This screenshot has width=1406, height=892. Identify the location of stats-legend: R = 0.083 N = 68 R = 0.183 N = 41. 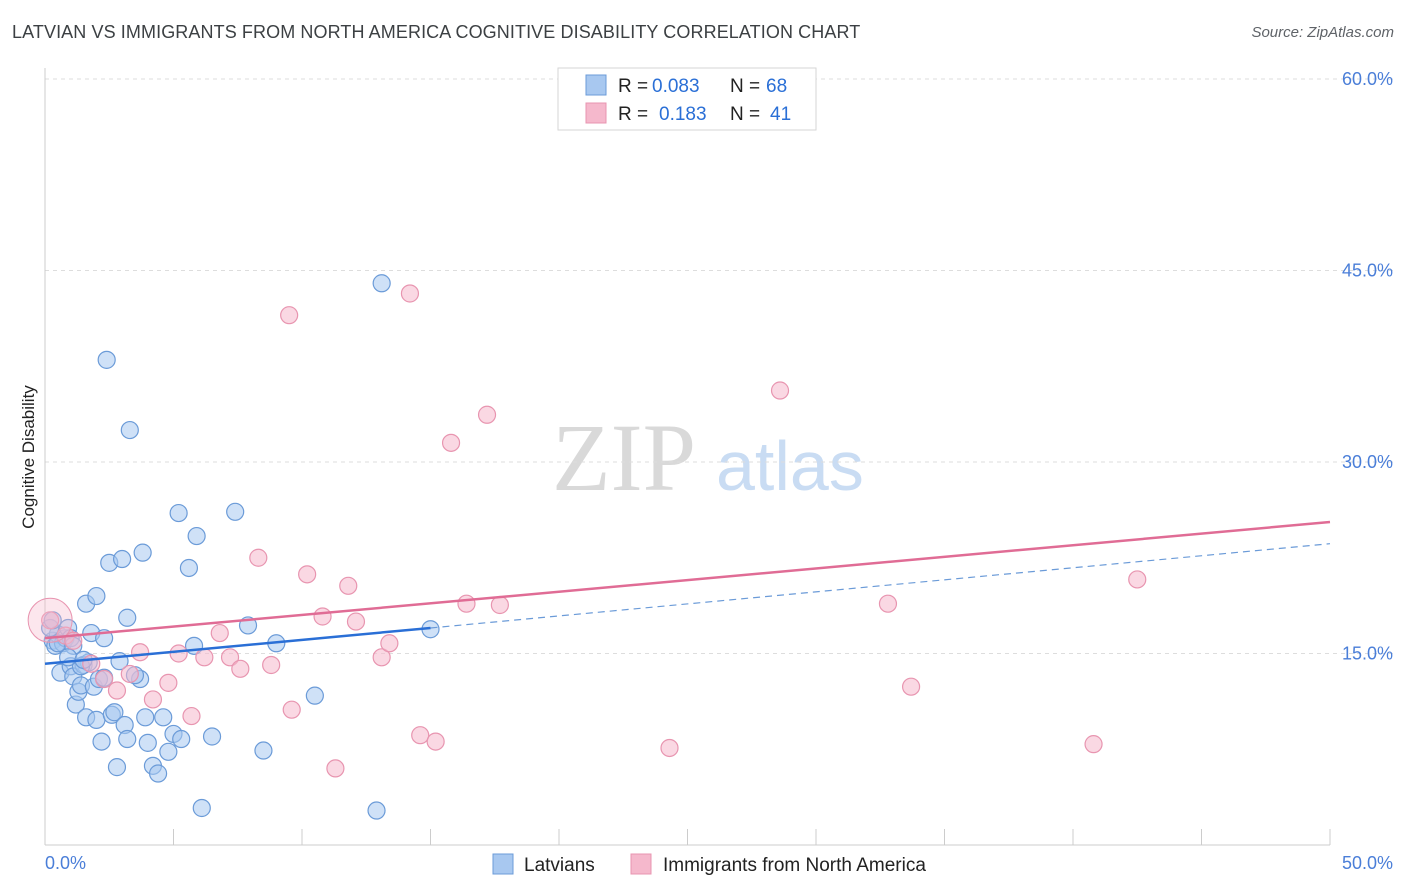
(687, 99).